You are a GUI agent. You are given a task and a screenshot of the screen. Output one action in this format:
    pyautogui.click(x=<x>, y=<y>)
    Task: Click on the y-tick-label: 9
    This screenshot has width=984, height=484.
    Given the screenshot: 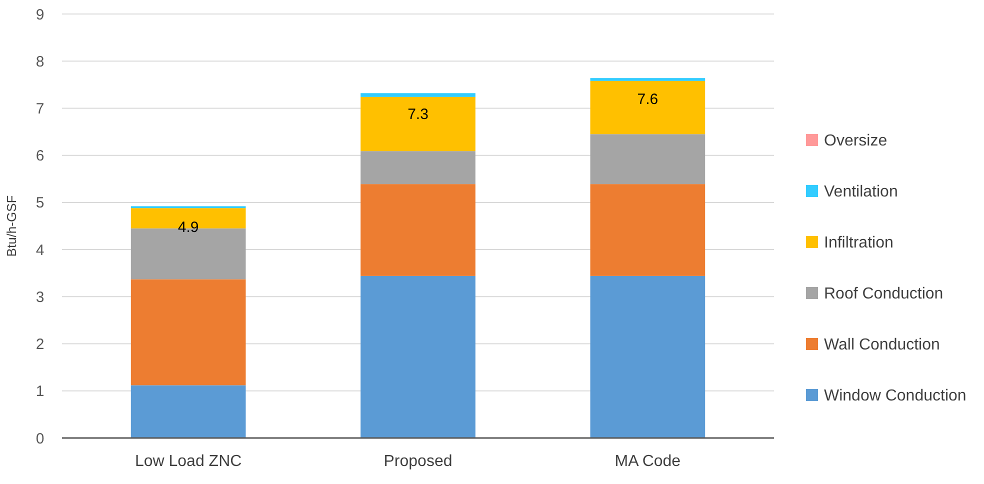 What is the action you would take?
    pyautogui.click(x=40, y=15)
    